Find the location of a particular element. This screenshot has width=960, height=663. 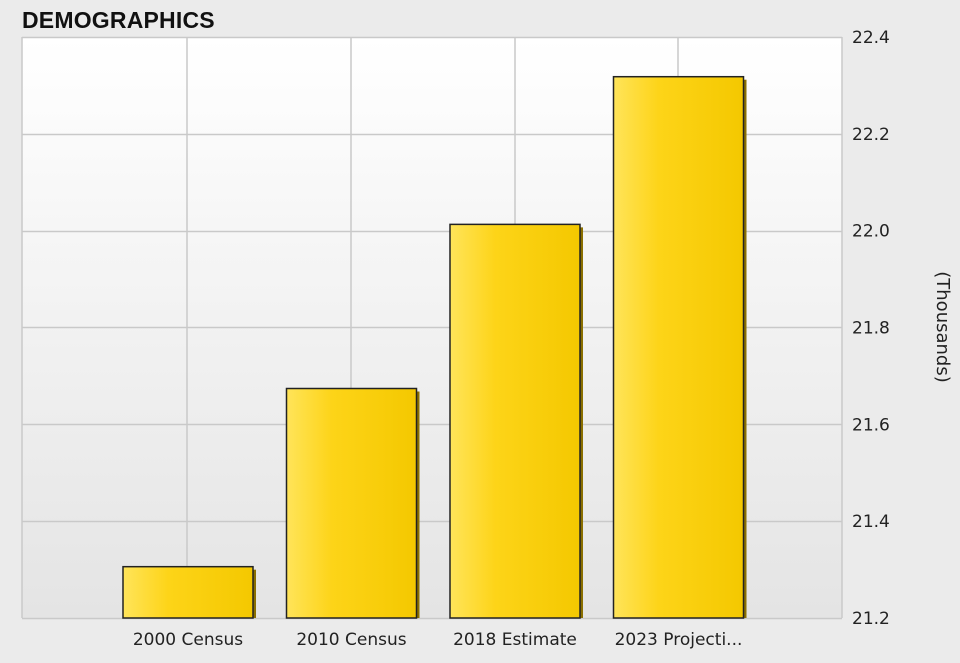

y-axis-title: (Thousands) is located at coordinates (942, 327).